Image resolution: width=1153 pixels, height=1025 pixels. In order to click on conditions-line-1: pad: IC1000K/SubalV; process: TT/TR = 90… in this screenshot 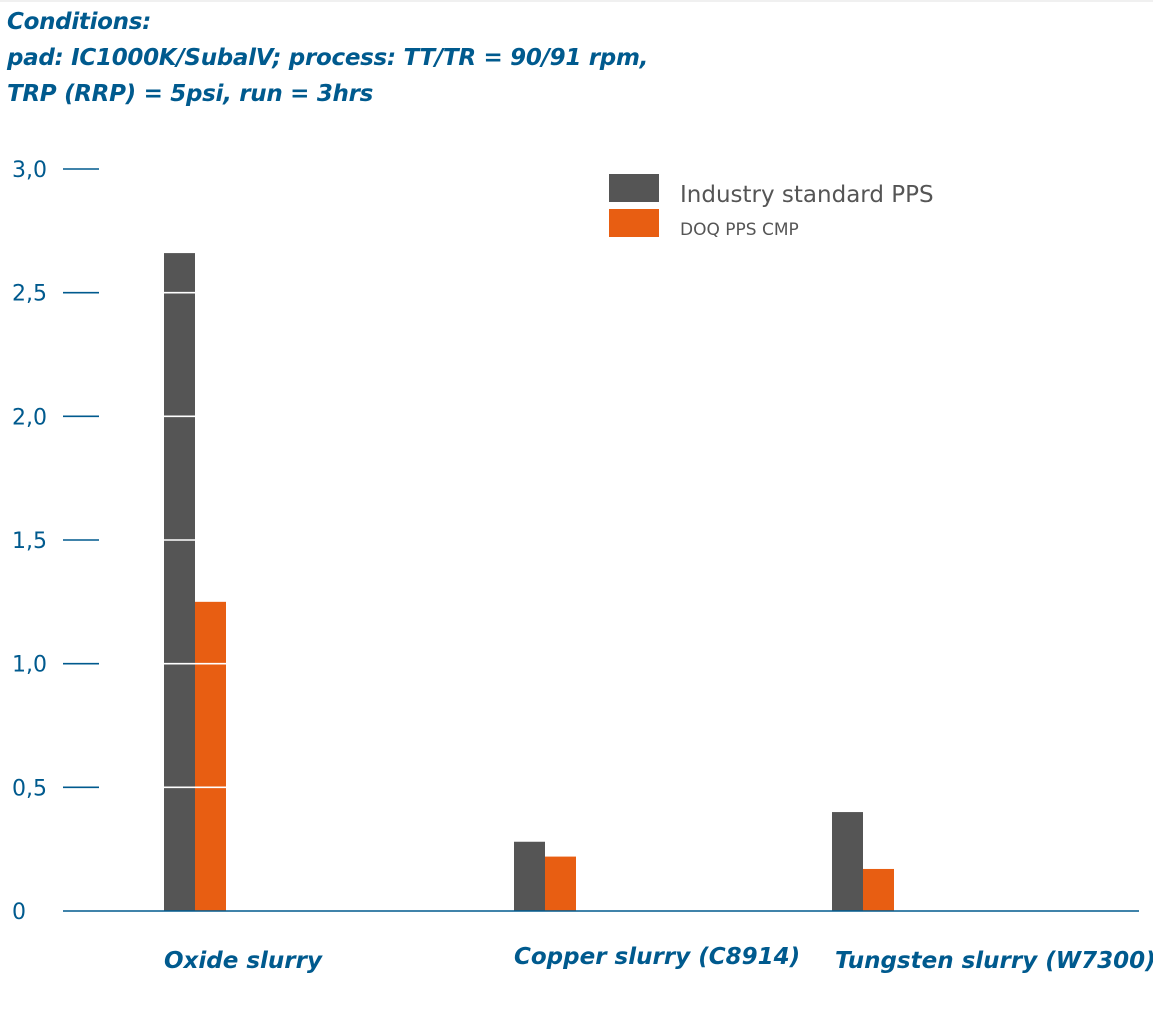, I will do `click(328, 58)`.